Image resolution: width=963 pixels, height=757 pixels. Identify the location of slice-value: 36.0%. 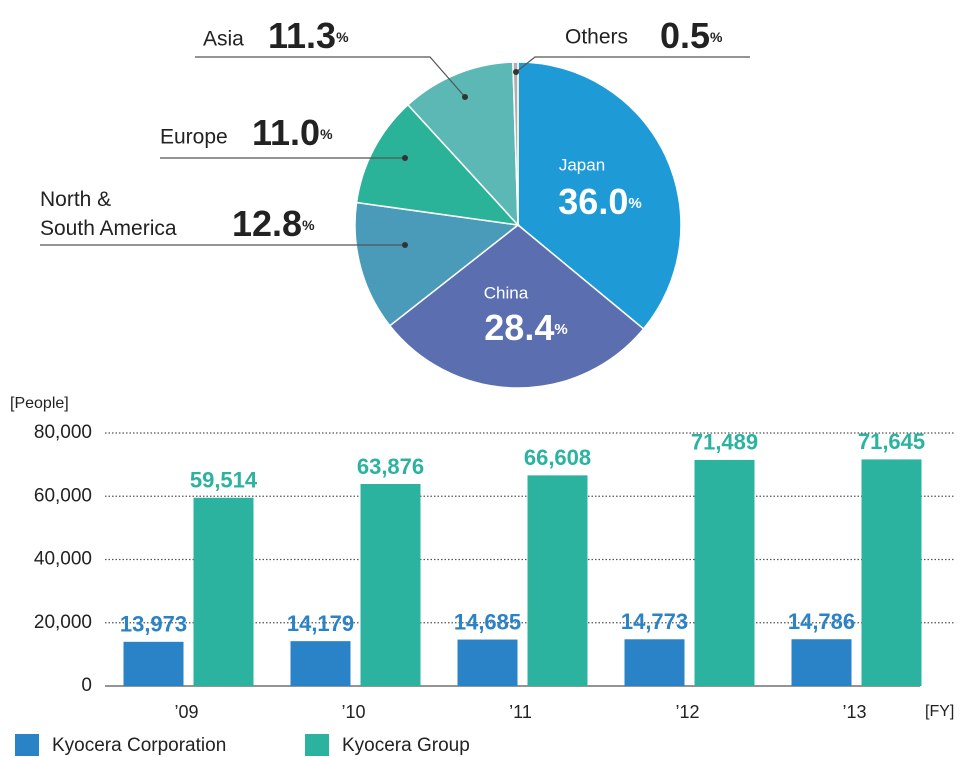
(599, 201).